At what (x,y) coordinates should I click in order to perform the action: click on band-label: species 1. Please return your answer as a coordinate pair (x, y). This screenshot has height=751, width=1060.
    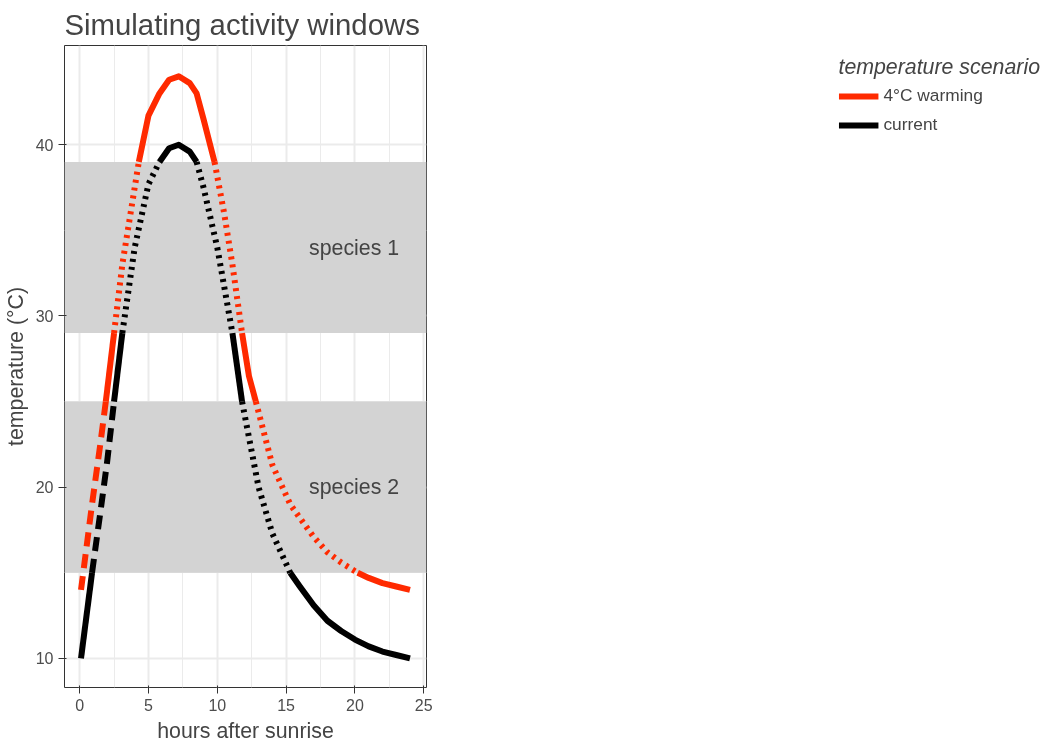
    Looking at the image, I should click on (354, 247).